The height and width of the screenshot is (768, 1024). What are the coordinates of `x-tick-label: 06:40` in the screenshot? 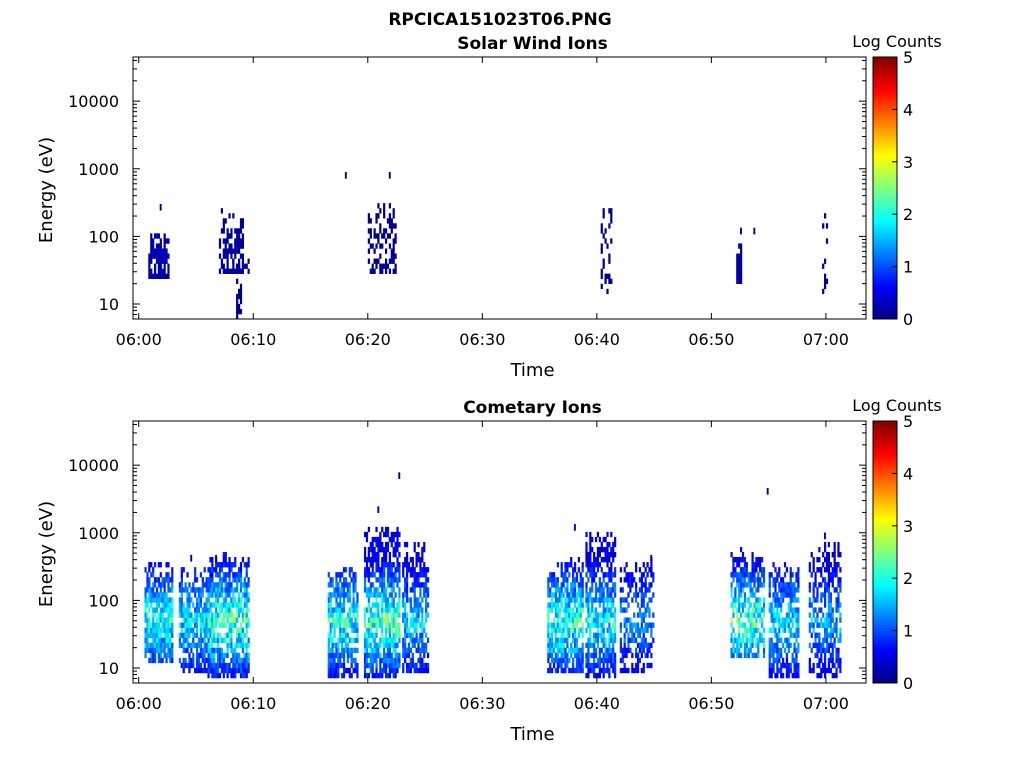 It's located at (597, 339).